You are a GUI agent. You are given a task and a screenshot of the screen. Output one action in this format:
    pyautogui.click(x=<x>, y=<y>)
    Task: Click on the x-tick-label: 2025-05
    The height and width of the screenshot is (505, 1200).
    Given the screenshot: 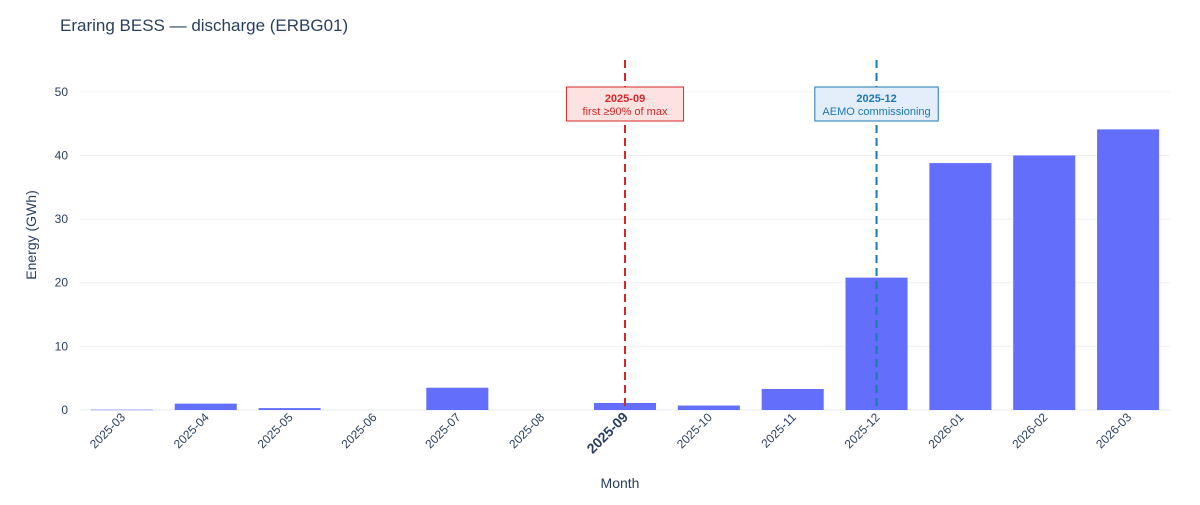 What is the action you would take?
    pyautogui.click(x=275, y=430)
    